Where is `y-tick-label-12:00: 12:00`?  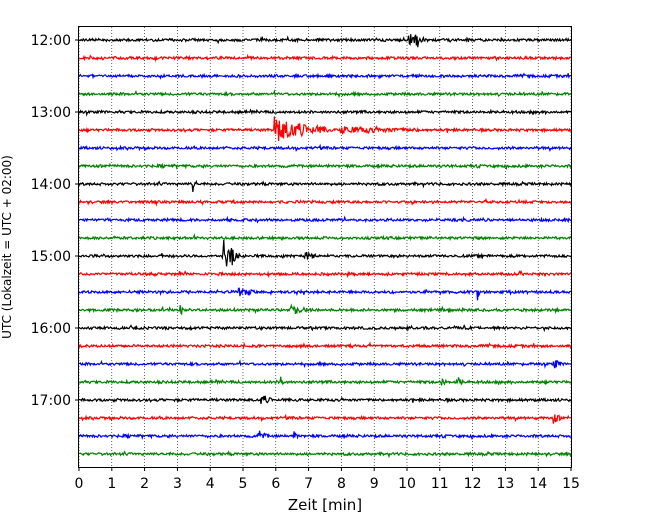 y-tick-label-12:00: 12:00 is located at coordinates (51, 41).